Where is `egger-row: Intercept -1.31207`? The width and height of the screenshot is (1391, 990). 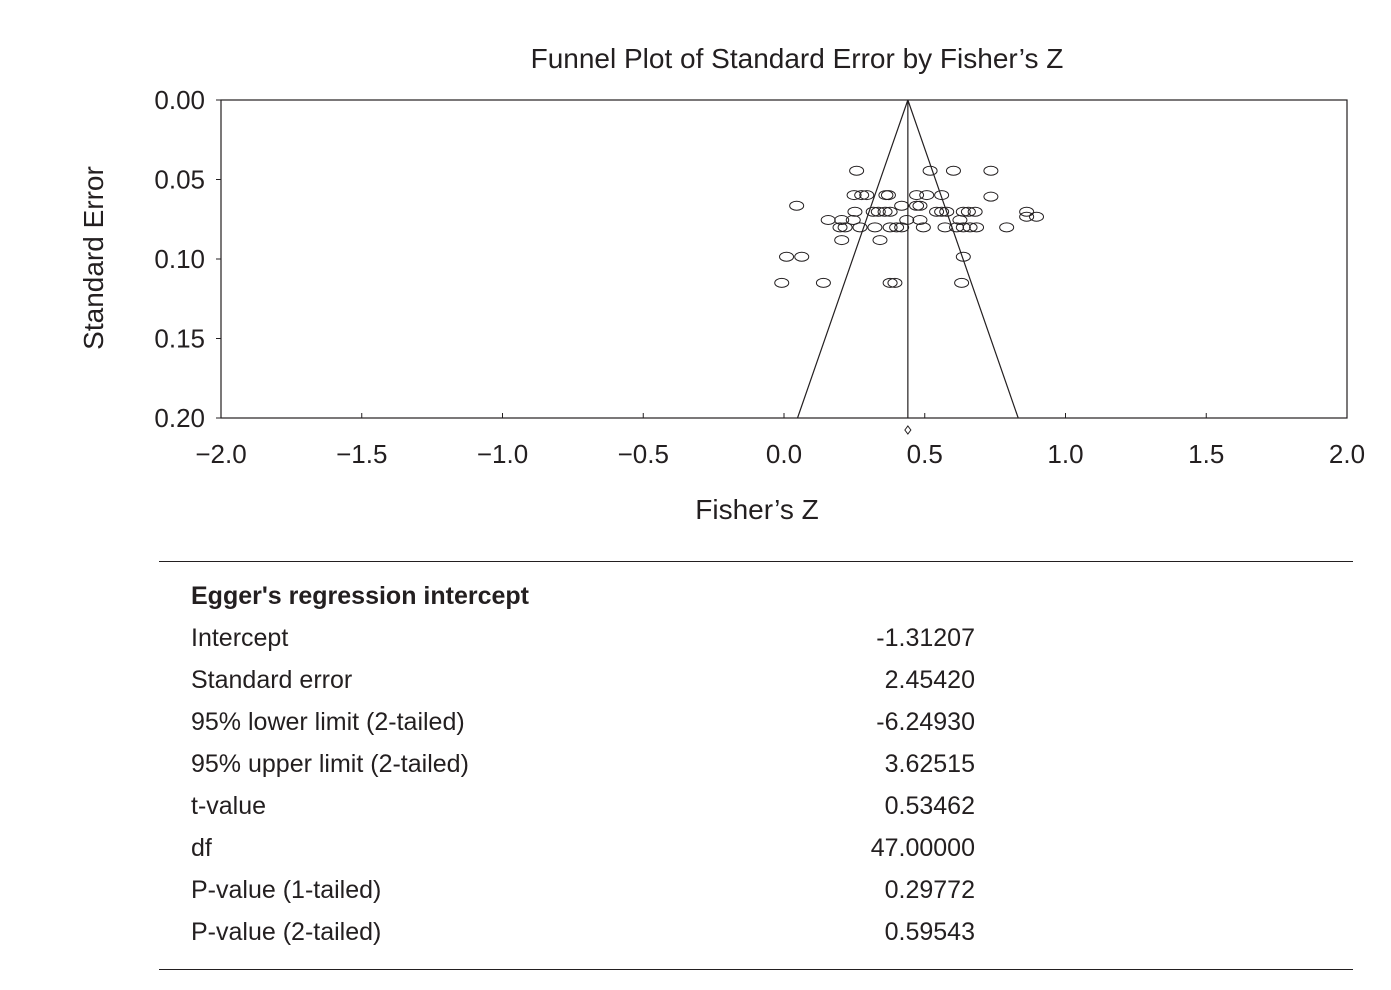
egger-row: Intercept -1.31207 is located at coordinates (583, 644).